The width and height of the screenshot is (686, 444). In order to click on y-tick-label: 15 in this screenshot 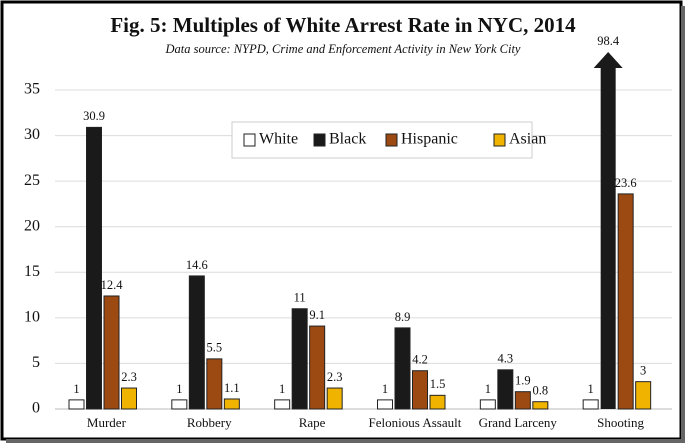, I will do `click(32, 271)`.